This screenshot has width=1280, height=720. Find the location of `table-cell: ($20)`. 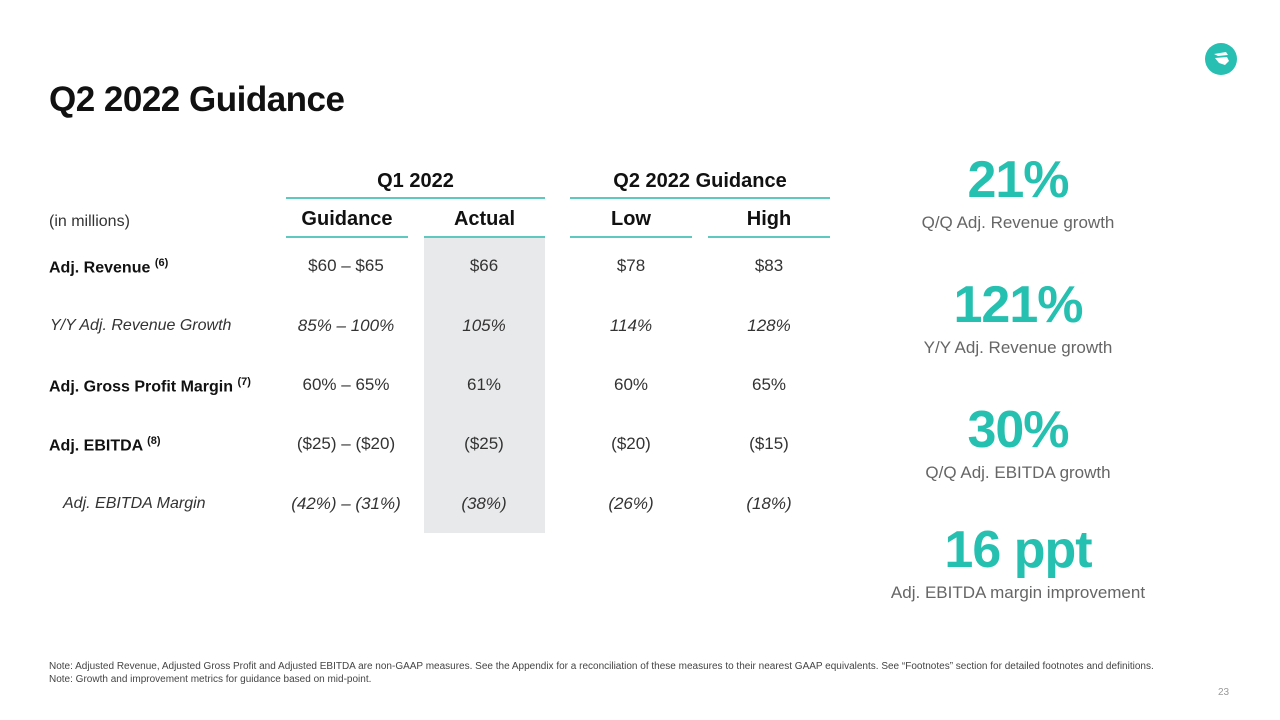

table-cell: ($20) is located at coordinates (631, 443).